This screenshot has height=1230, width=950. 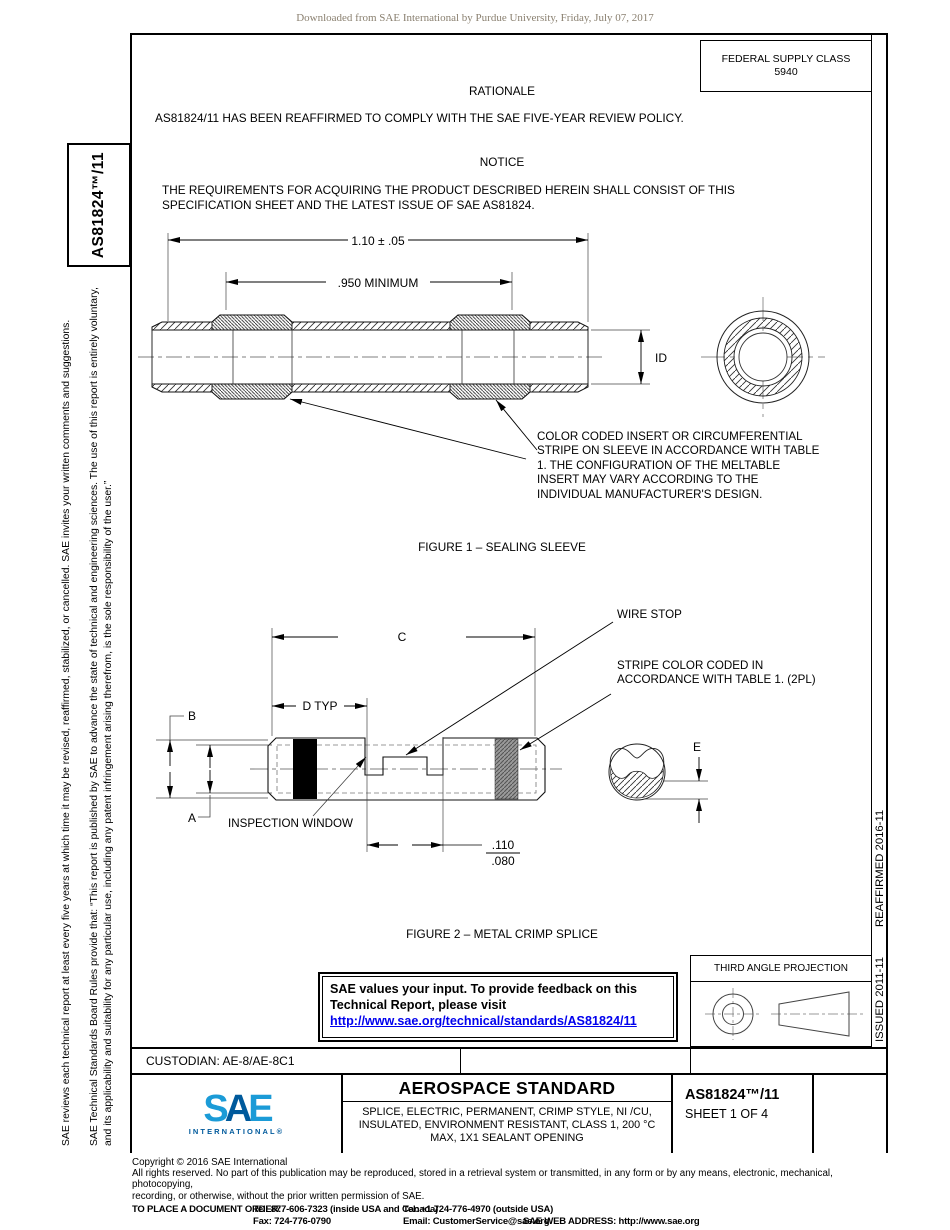 What do you see at coordinates (210, 1162) in the screenshot?
I see `copyright-line: Copyright © 2016 SAE International` at bounding box center [210, 1162].